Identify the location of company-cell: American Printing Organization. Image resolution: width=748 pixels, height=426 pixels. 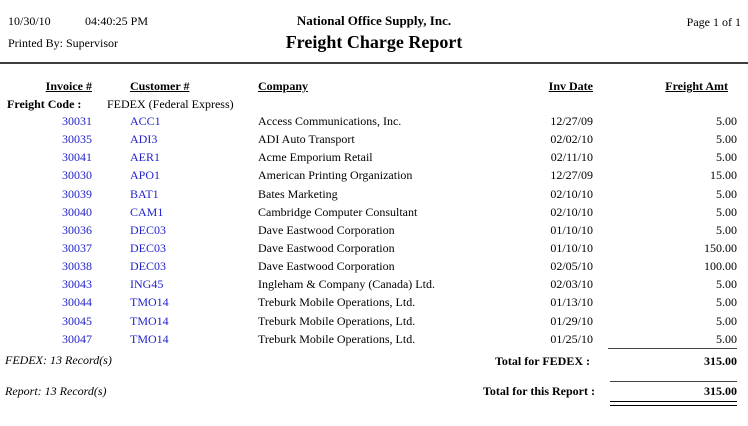
(335, 175).